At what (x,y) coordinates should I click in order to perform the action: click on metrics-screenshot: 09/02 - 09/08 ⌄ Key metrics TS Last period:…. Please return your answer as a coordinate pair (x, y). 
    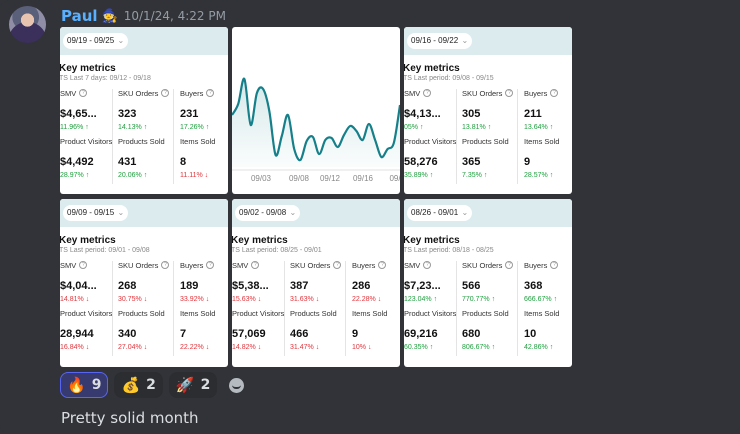
    Looking at the image, I should click on (316, 283).